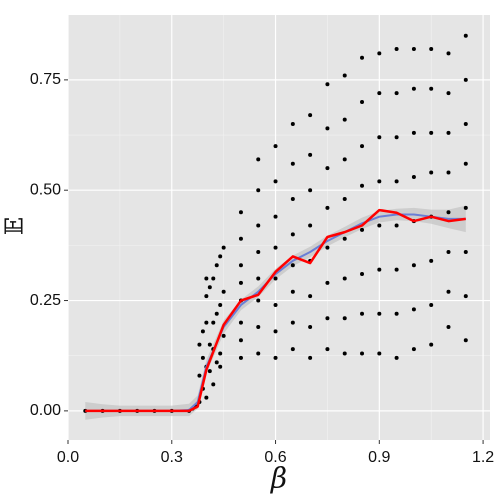  Describe the element at coordinates (172, 457) in the screenshot. I see `x-tick-label: 0.3` at that location.